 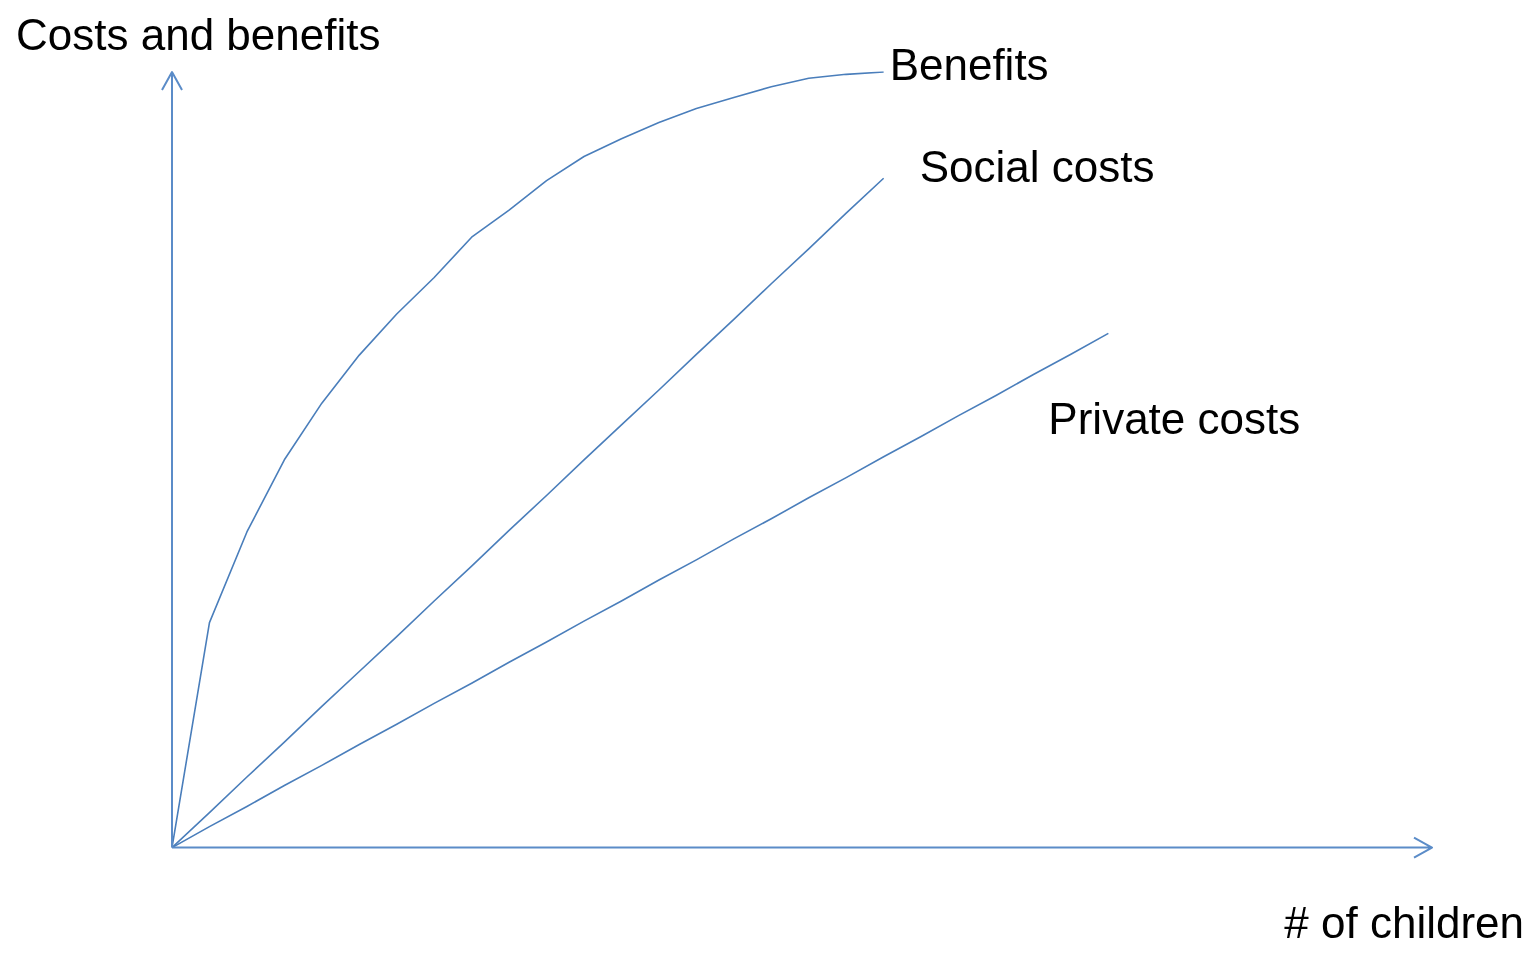 What do you see at coordinates (1174, 418) in the screenshot?
I see `series-label: Private costs` at bounding box center [1174, 418].